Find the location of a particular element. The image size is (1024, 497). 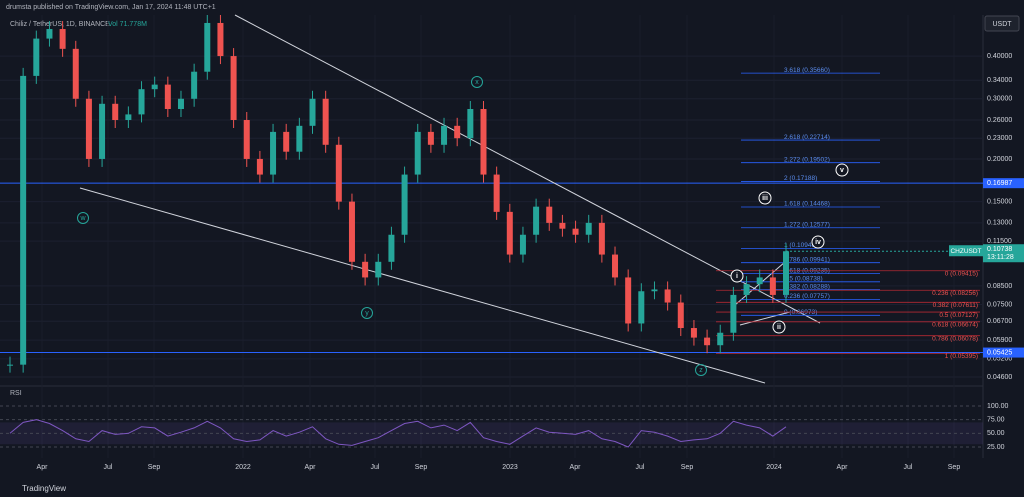

currency-box is located at coordinates (1002, 23).